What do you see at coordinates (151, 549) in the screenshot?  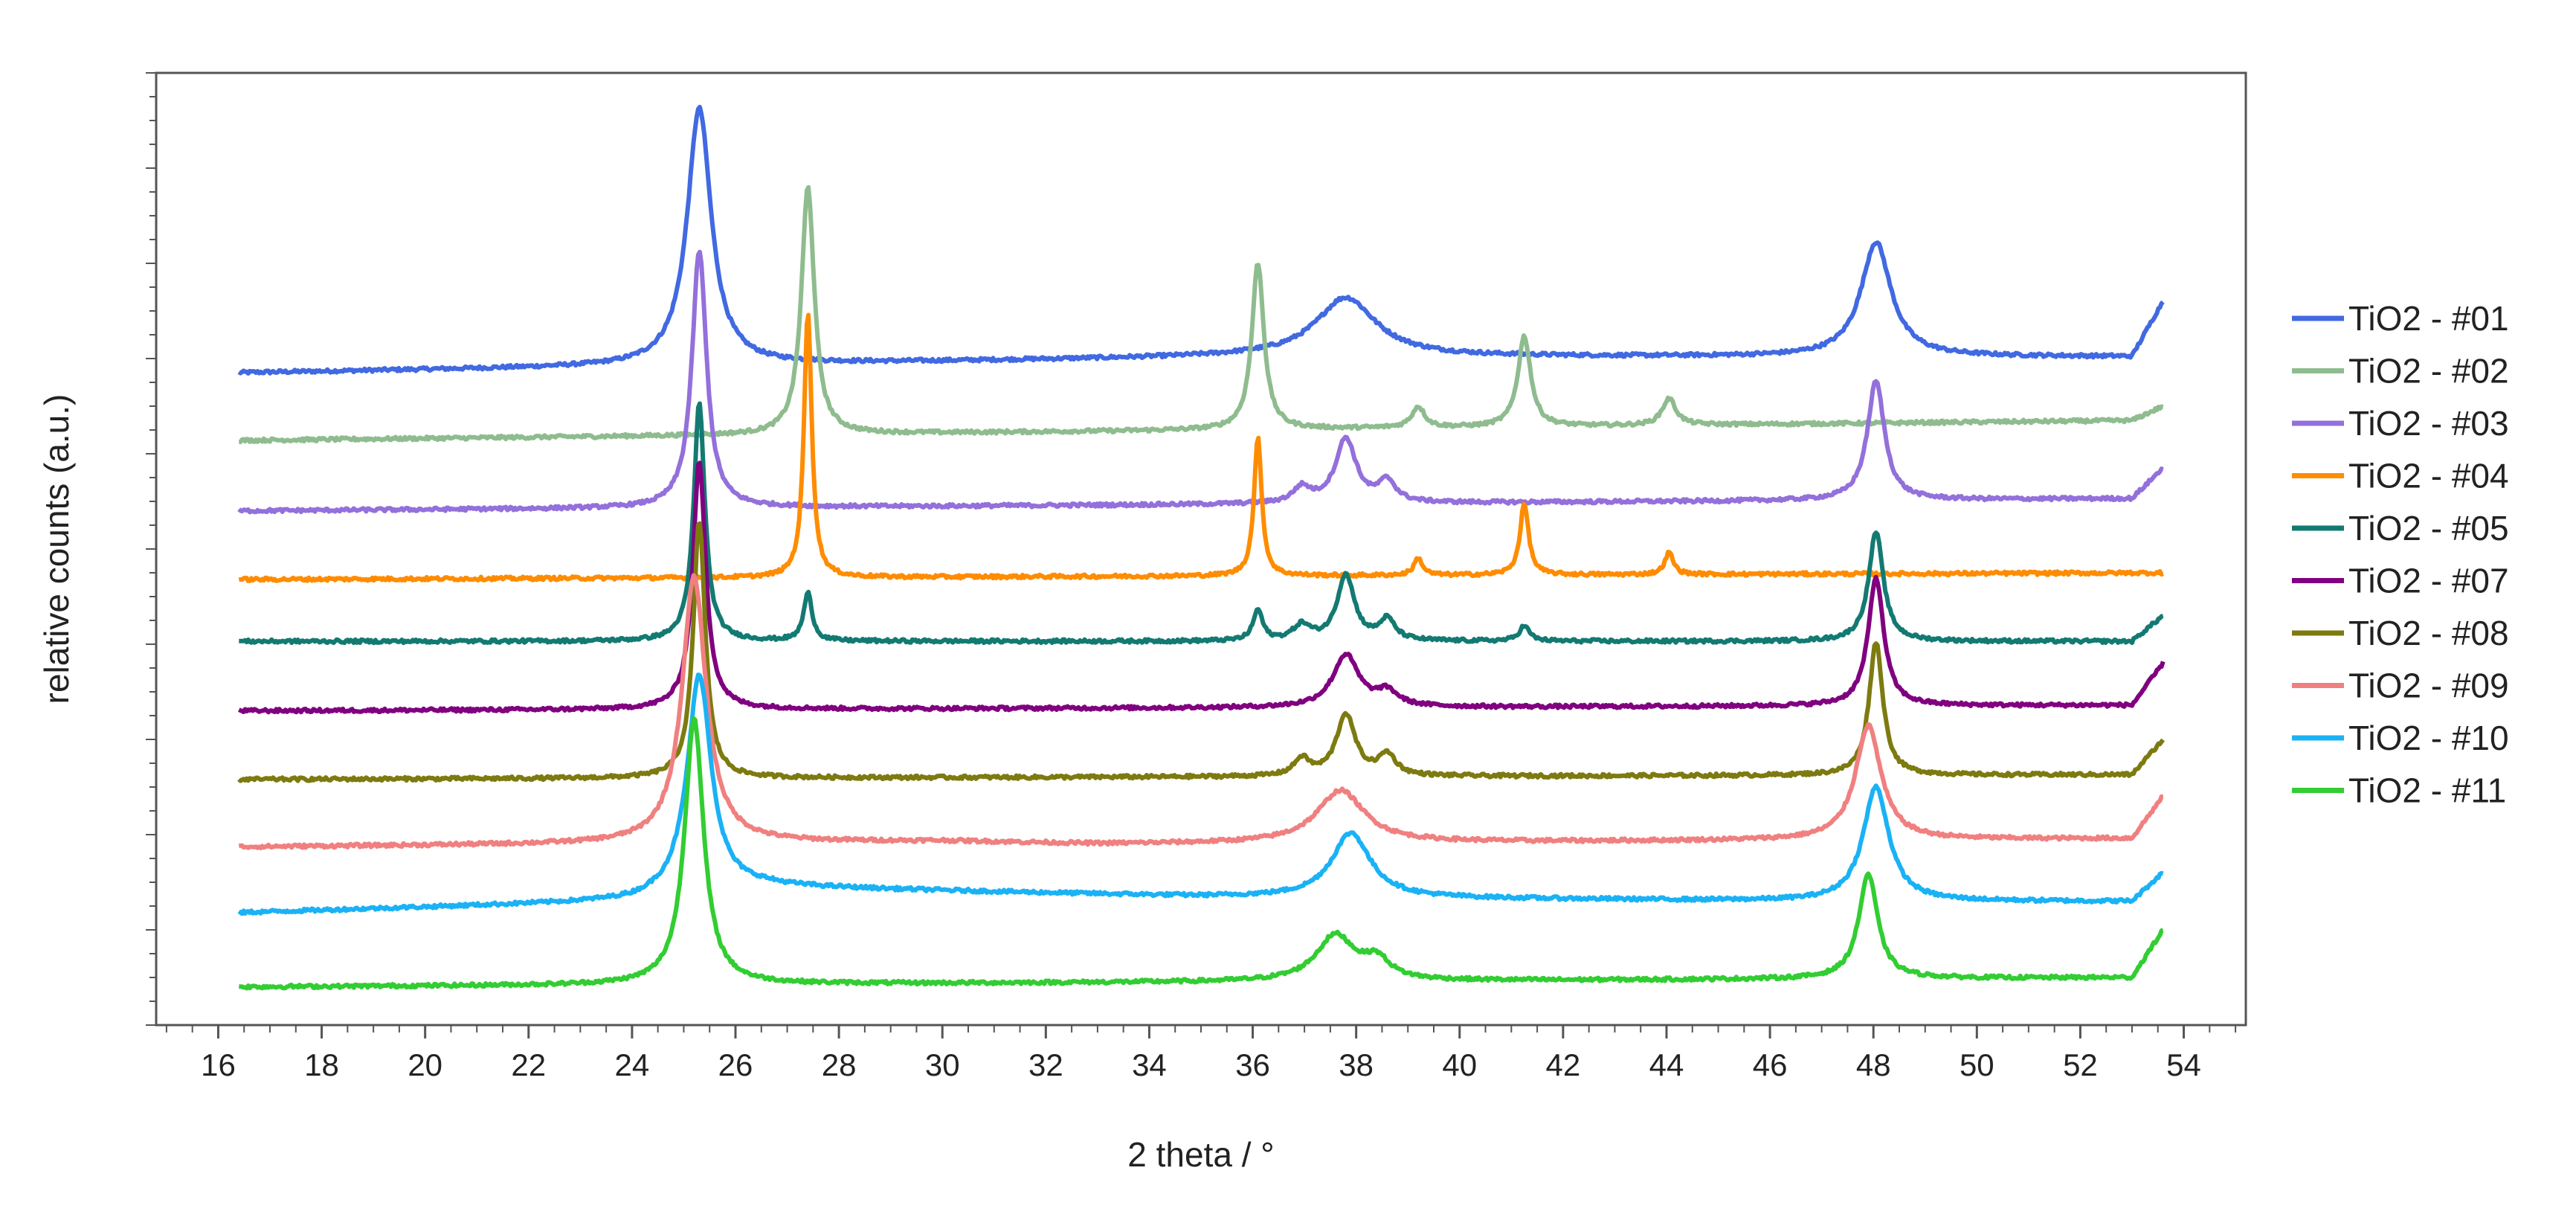 I see `y-axis-ticks` at bounding box center [151, 549].